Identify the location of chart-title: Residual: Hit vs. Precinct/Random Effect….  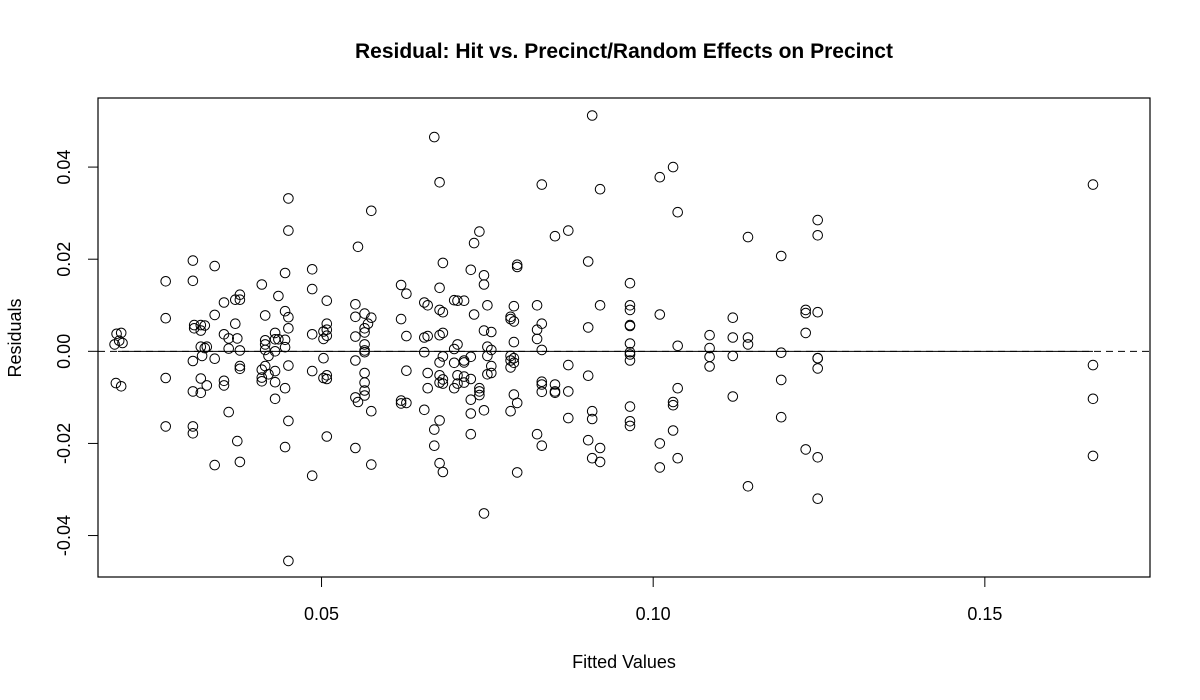
(624, 51).